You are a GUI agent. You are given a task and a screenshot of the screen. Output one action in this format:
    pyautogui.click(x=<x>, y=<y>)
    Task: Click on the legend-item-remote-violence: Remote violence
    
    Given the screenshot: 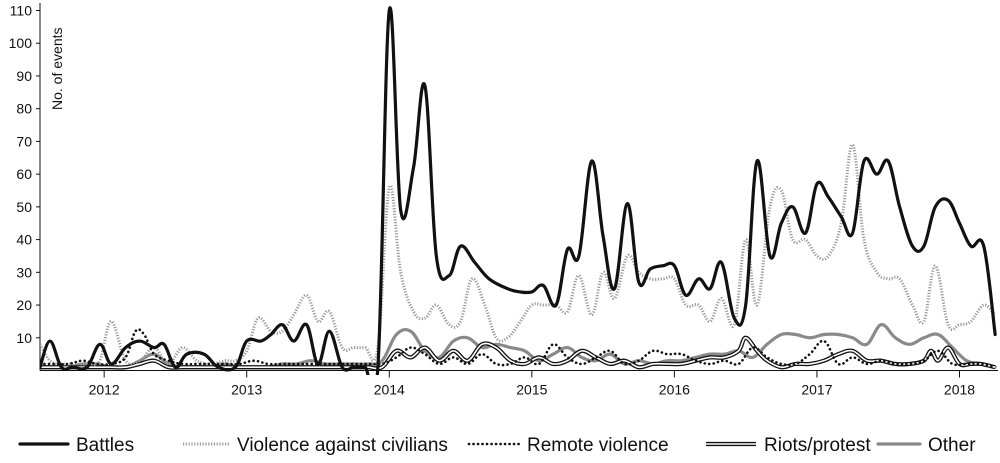 What is the action you would take?
    pyautogui.click(x=568, y=445)
    